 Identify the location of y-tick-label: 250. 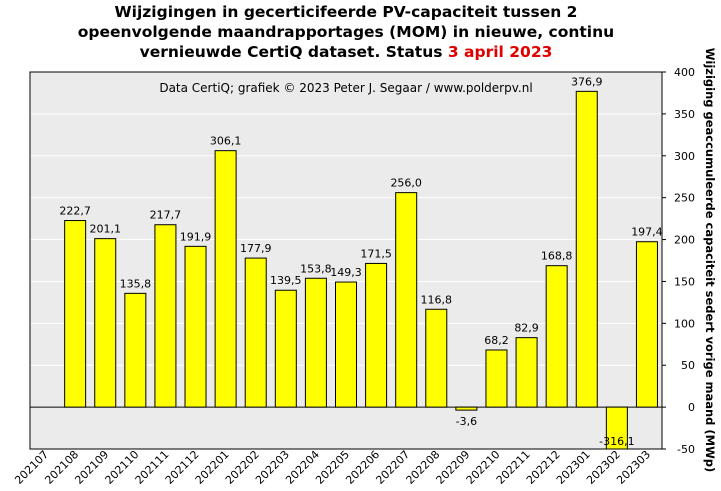
(684, 198).